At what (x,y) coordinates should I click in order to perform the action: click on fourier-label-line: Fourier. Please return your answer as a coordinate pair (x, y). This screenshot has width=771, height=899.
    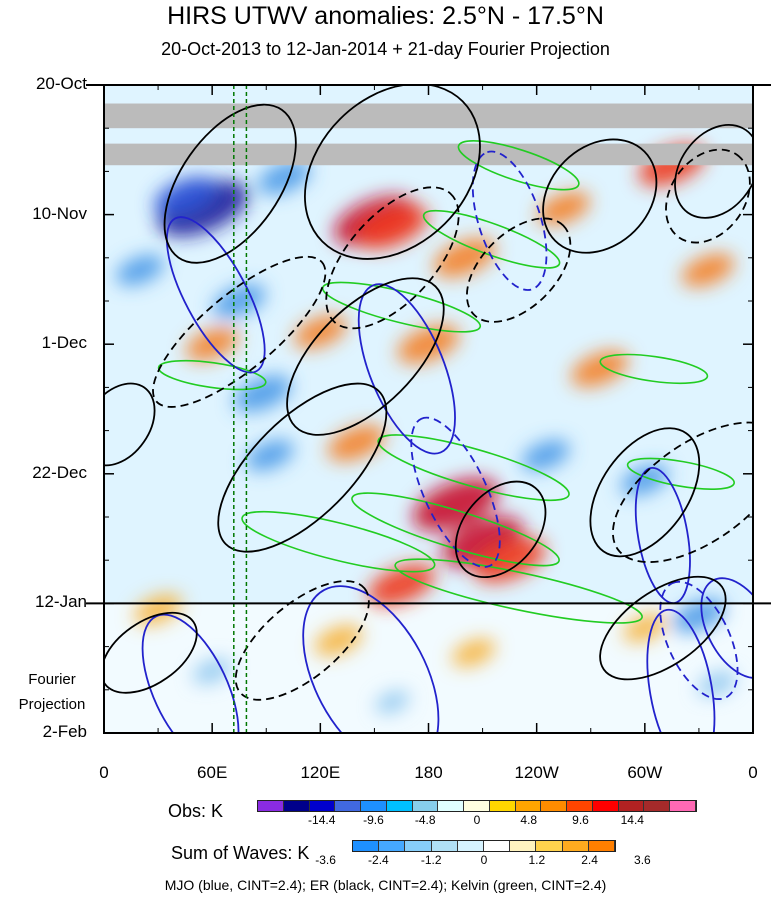
    Looking at the image, I should click on (52, 679).